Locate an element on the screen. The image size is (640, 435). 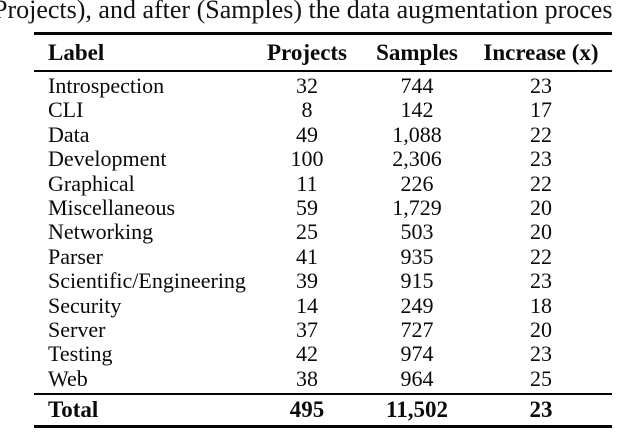
table-row: Miscellaneous 59 1,729 20 is located at coordinates (323, 207).